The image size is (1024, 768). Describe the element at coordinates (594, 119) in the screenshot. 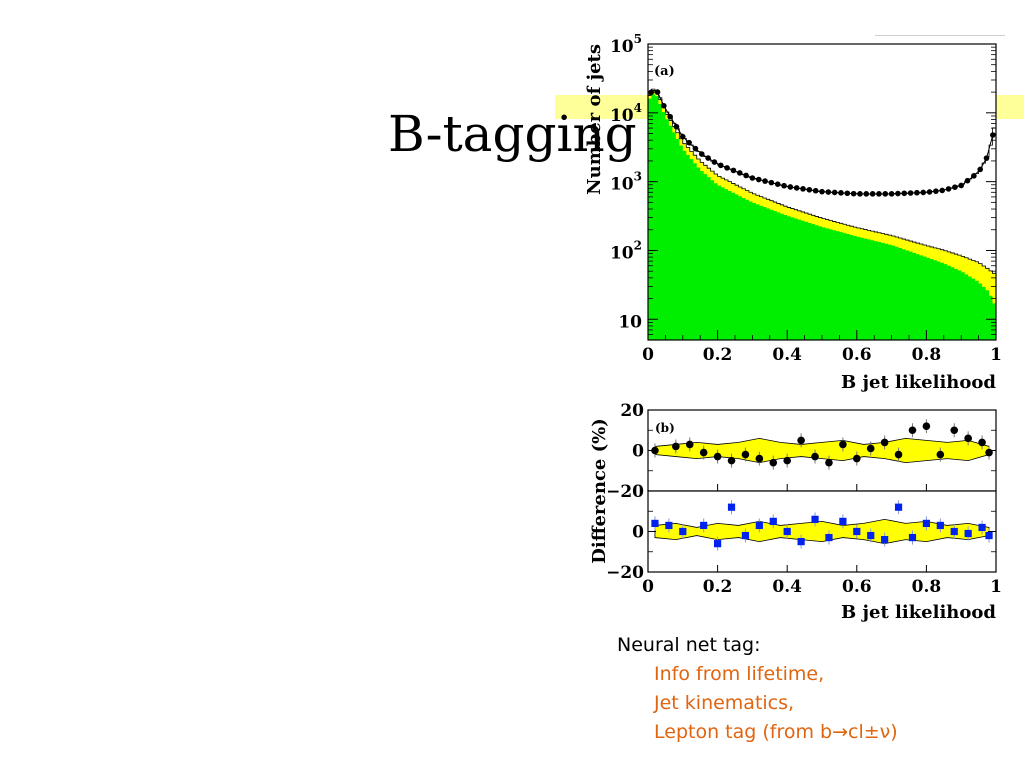

I see `y-axis-label: Number of jets` at that location.